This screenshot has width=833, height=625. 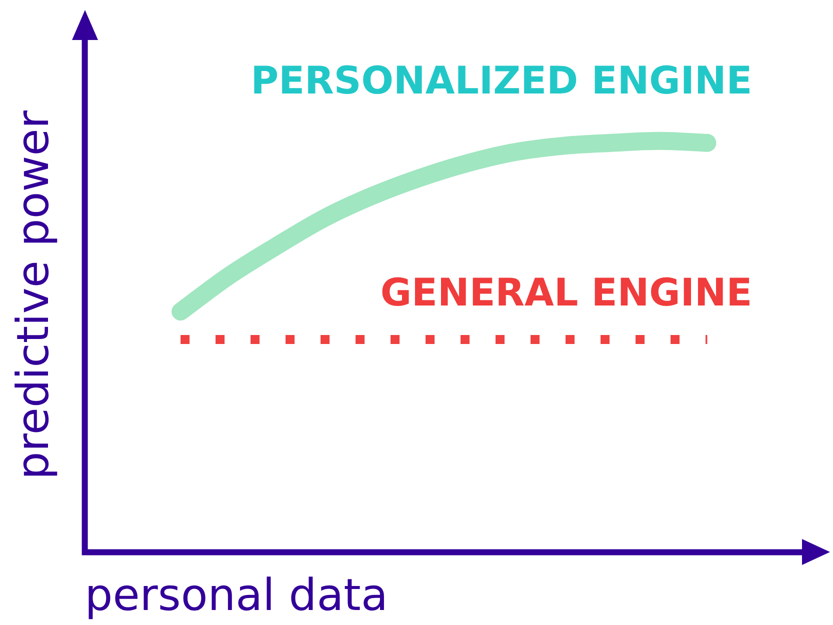 What do you see at coordinates (236, 596) in the screenshot?
I see `x-axis-title: personal data` at bounding box center [236, 596].